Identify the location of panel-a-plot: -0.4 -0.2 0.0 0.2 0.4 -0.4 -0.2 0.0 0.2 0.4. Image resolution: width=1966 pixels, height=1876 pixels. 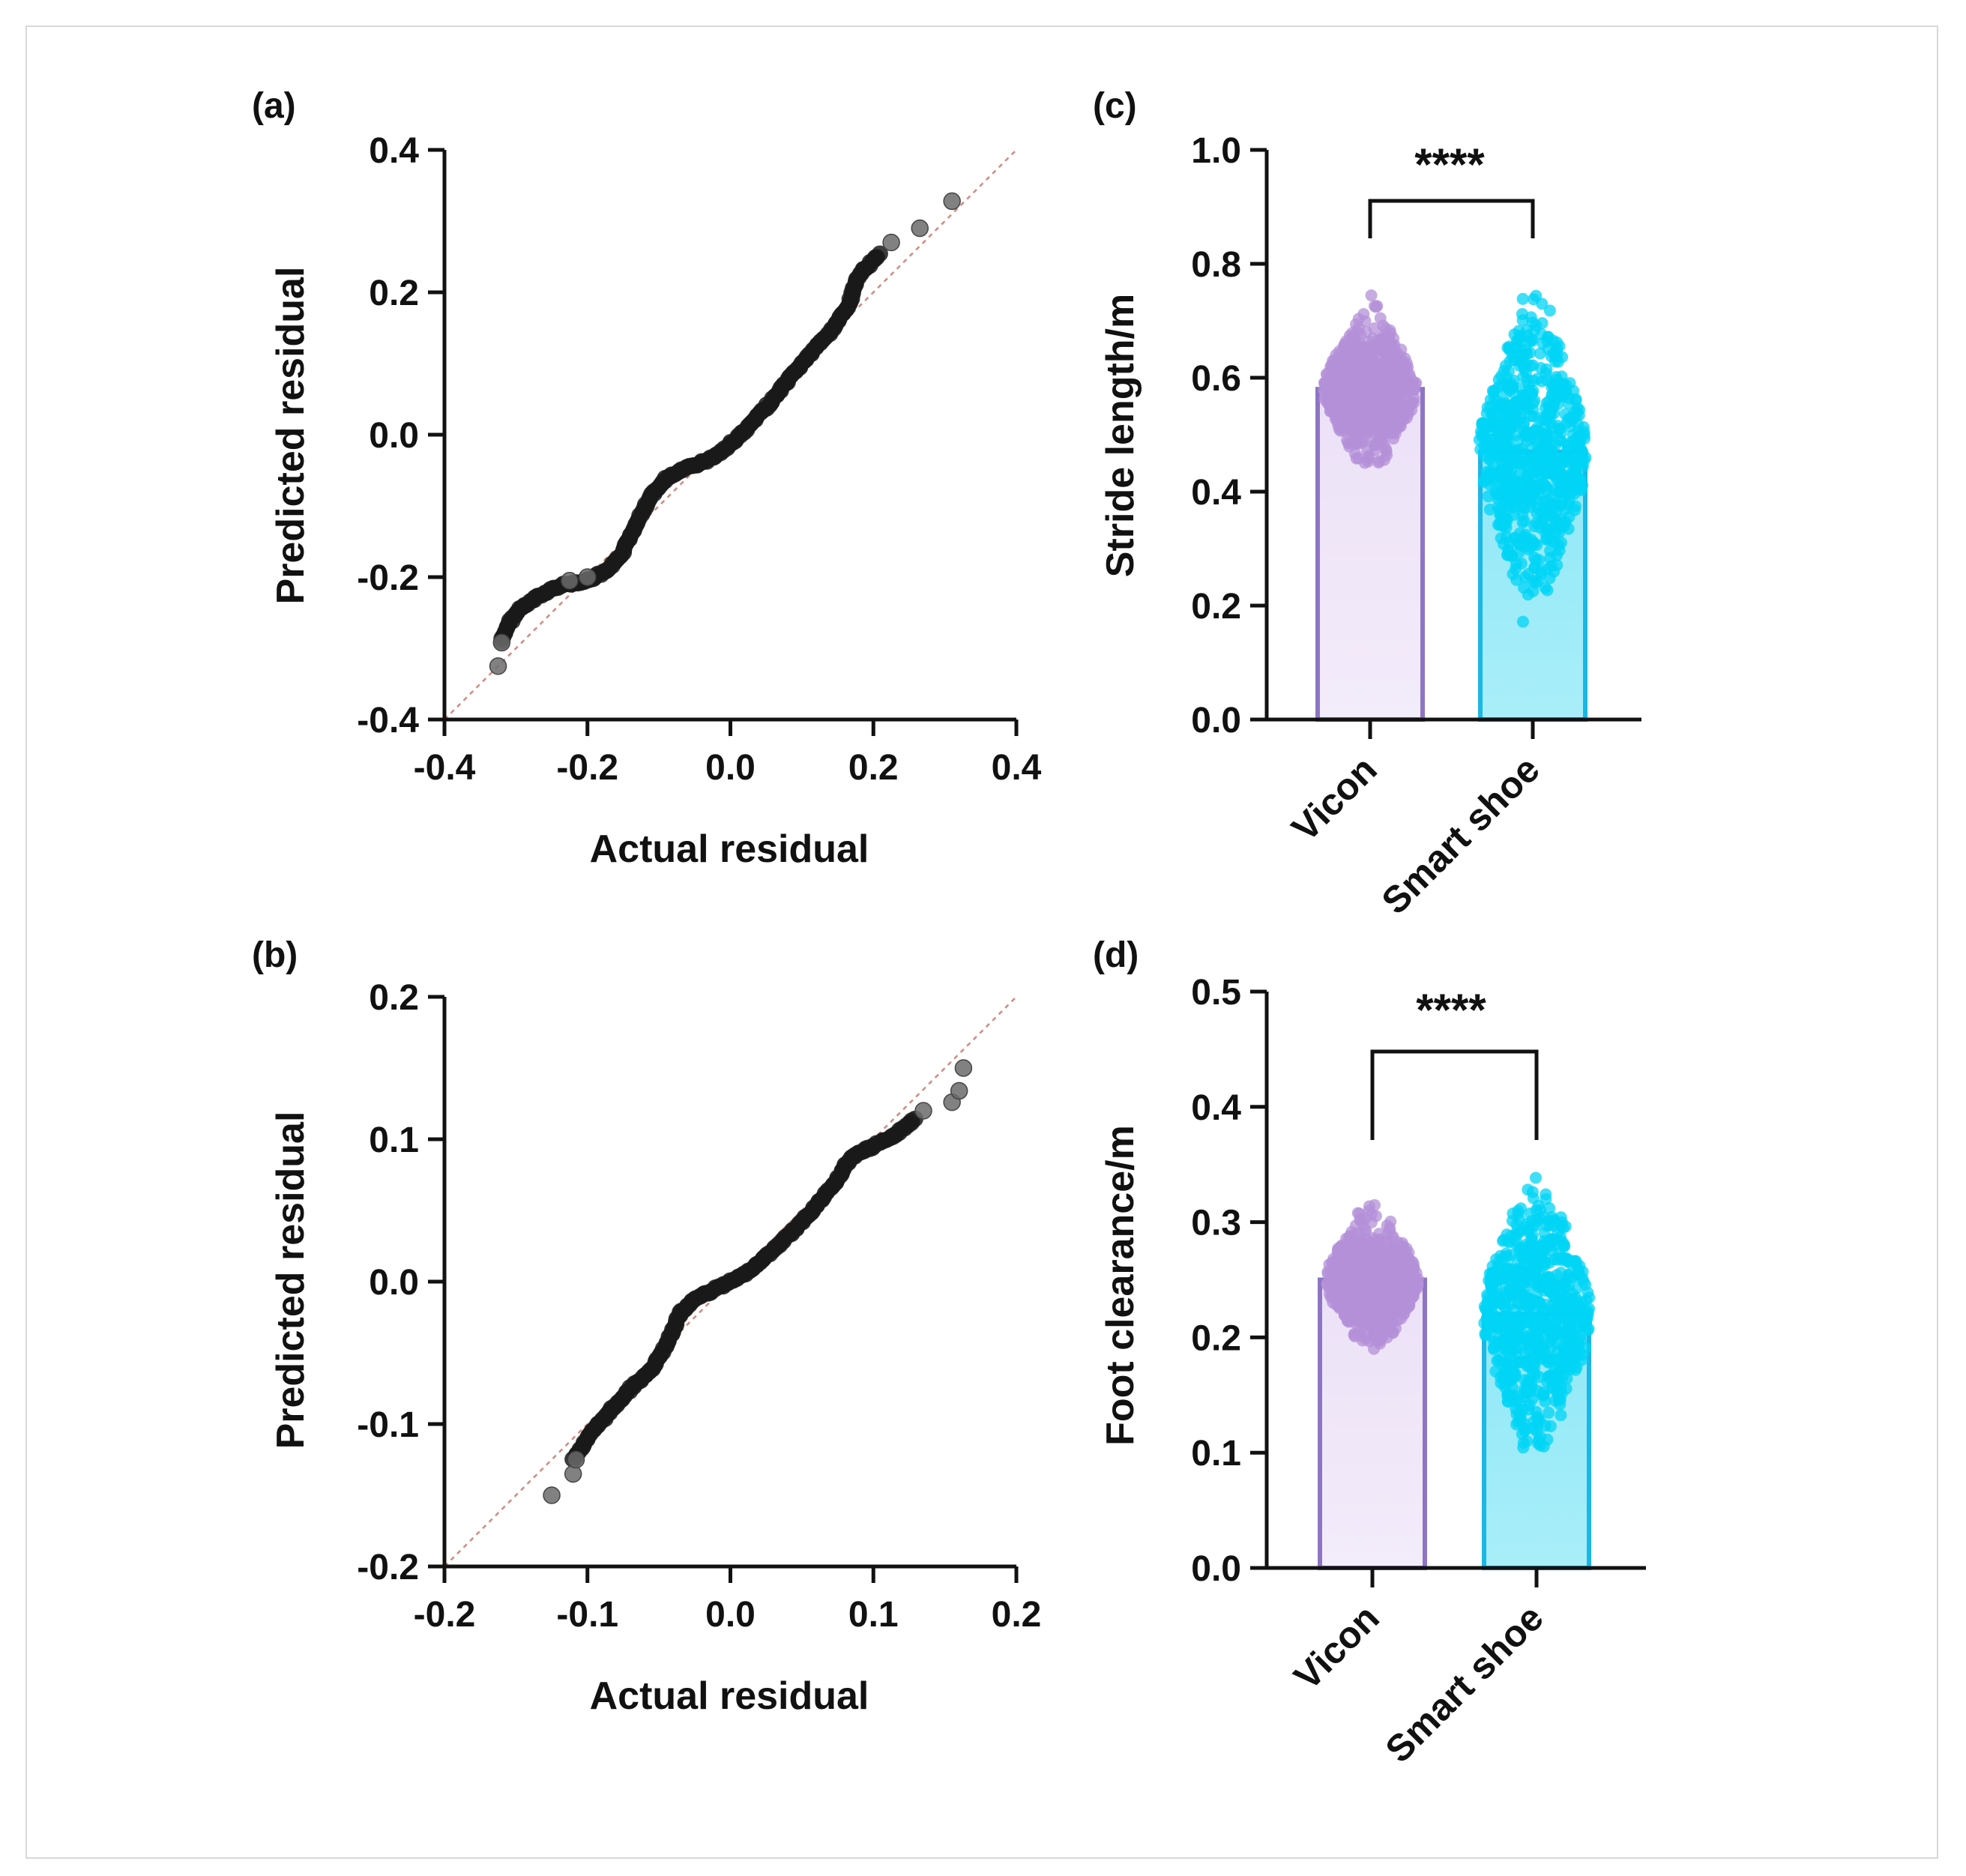
(699, 460).